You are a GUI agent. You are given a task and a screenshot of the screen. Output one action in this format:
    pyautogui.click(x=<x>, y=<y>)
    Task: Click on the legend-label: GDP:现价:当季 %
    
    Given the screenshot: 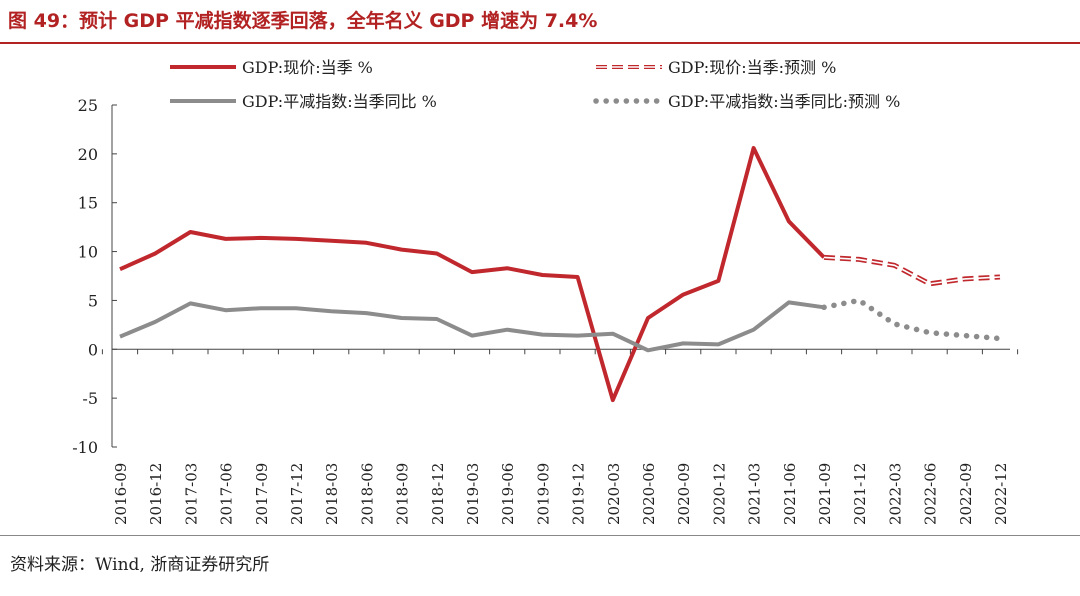 What is the action you would take?
    pyautogui.click(x=307, y=67)
    